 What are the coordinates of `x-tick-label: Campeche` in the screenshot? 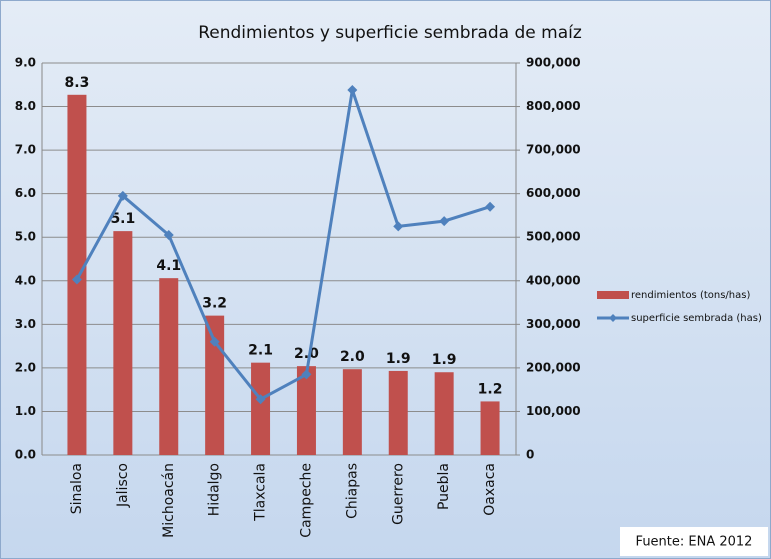 It's located at (306, 500).